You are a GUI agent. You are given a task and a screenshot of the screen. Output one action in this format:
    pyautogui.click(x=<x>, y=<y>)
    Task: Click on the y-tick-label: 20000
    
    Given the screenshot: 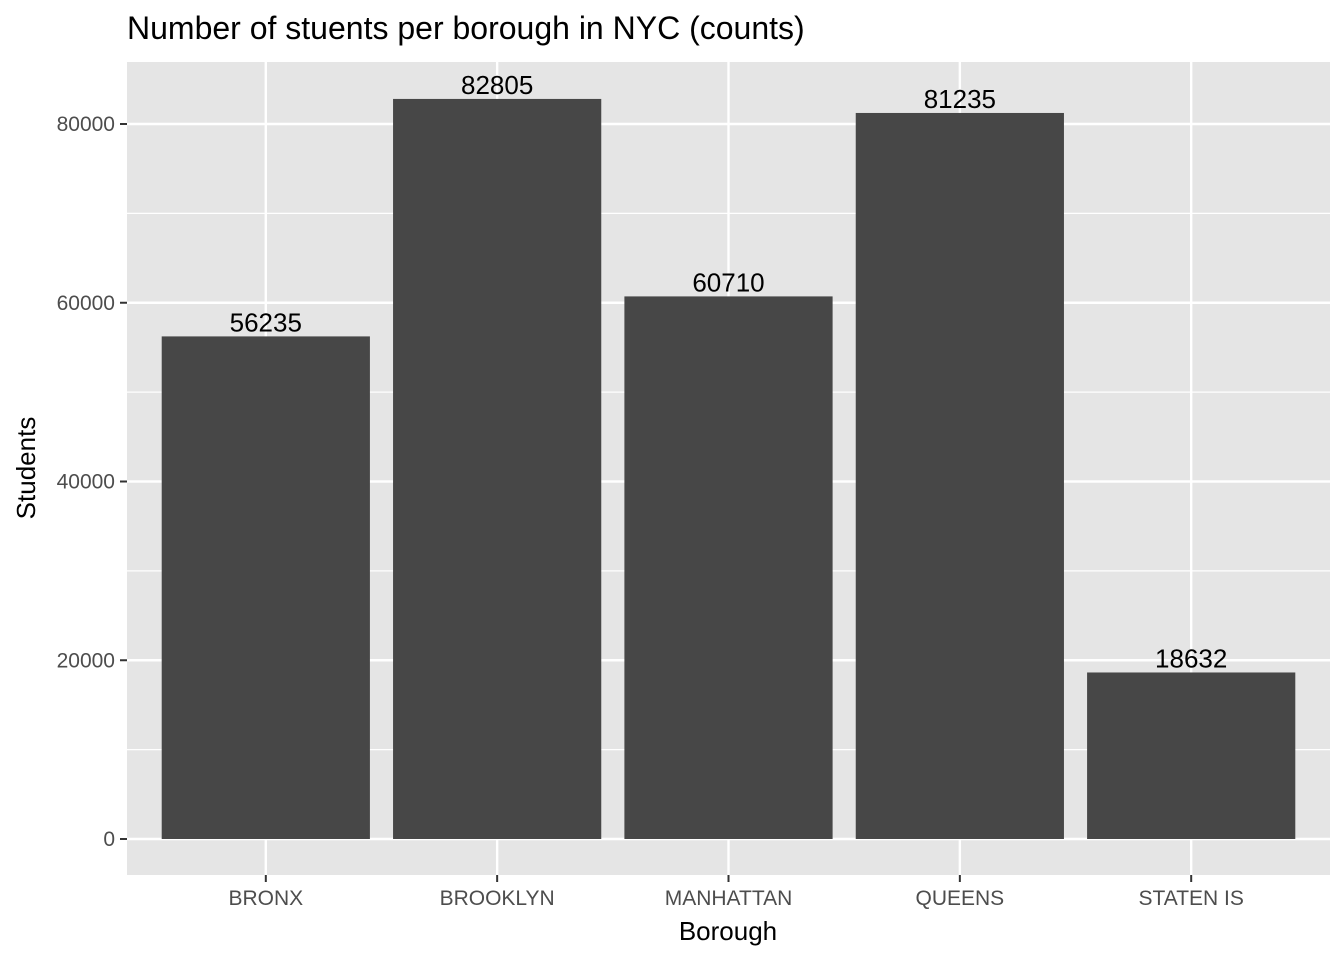 What is the action you would take?
    pyautogui.click(x=86, y=660)
    